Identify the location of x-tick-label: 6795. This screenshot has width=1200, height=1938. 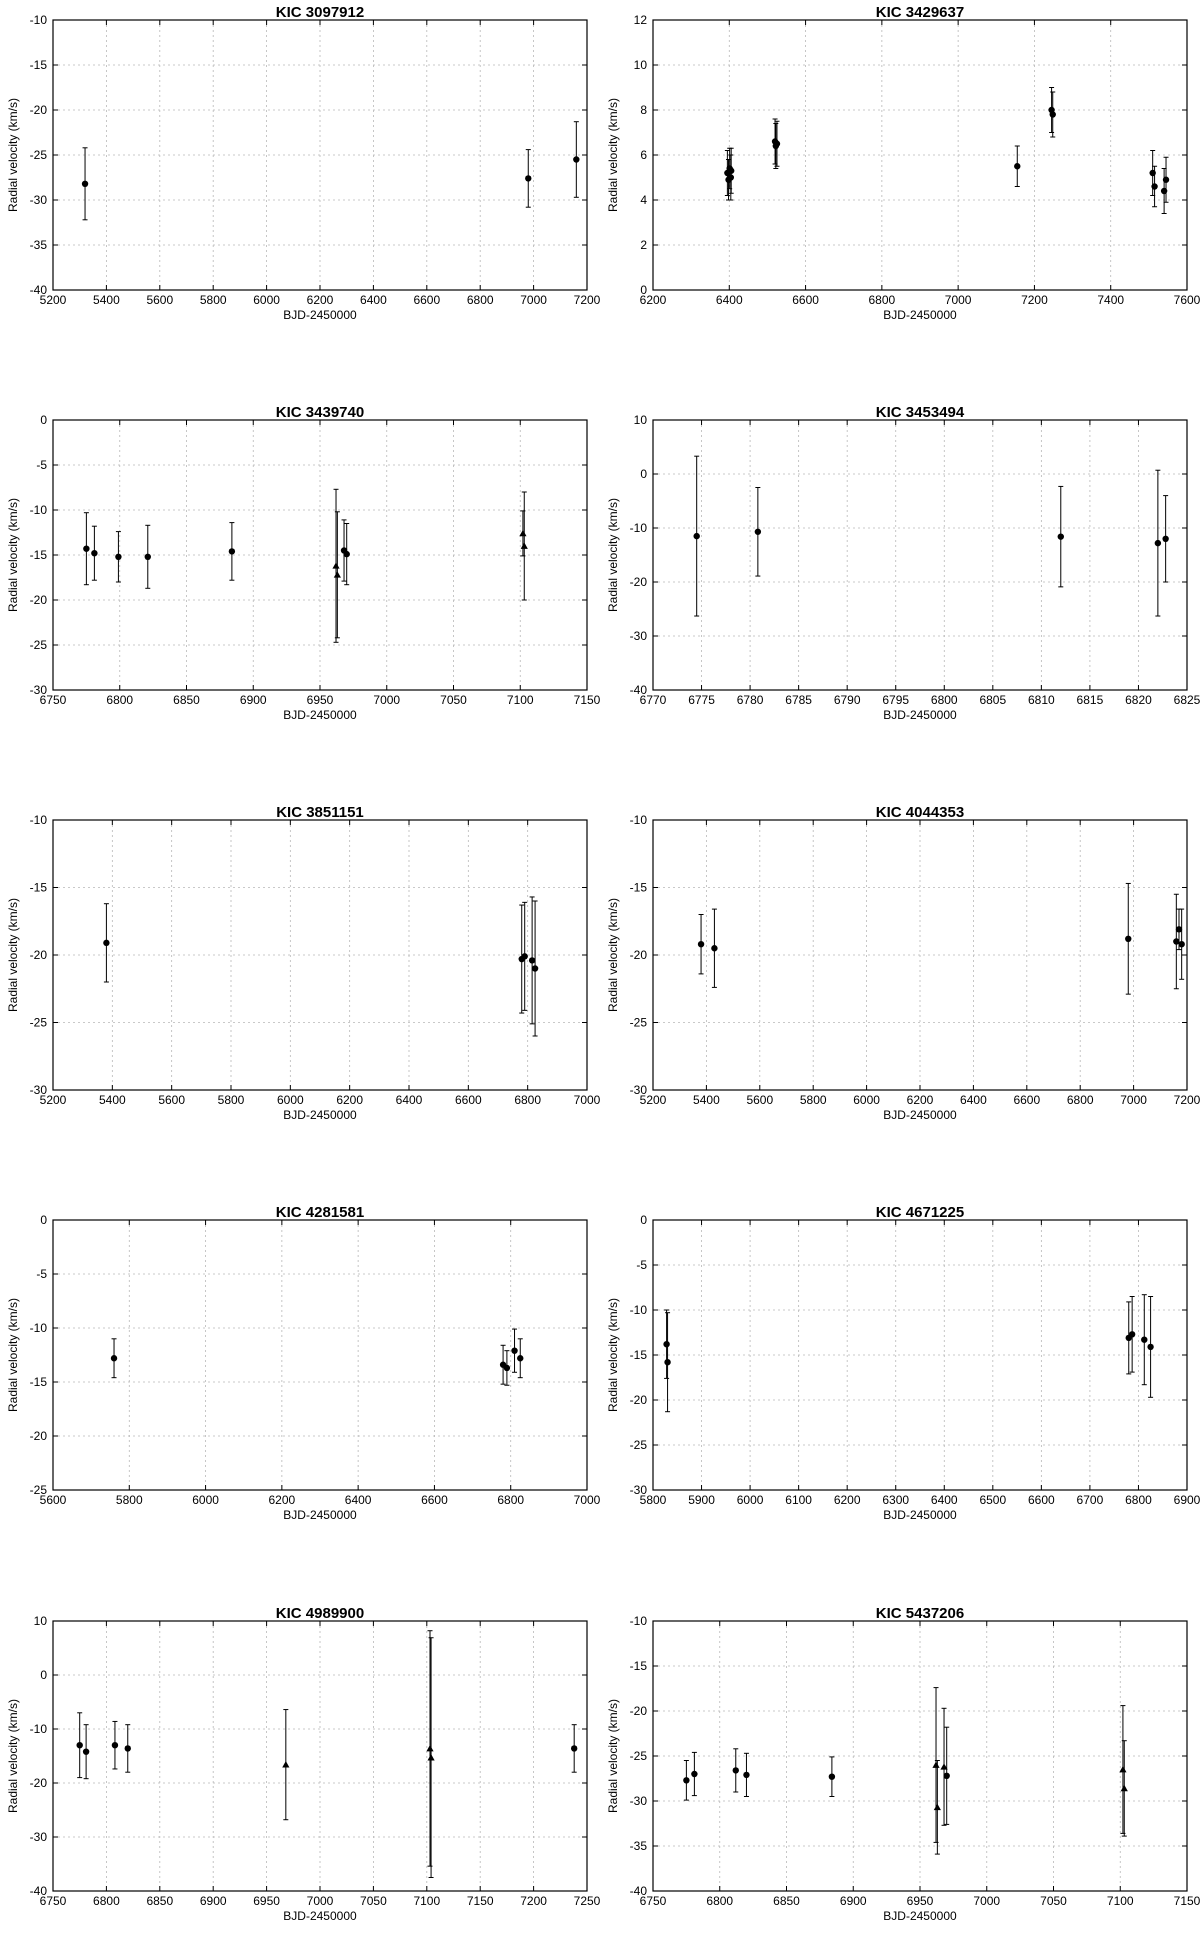
(895, 700).